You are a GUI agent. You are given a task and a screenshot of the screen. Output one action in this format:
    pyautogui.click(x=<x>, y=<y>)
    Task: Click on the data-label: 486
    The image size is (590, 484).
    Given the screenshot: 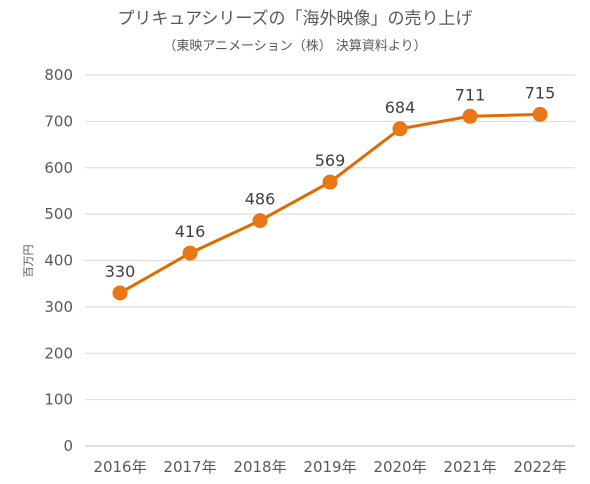 What is the action you would take?
    pyautogui.click(x=260, y=199)
    